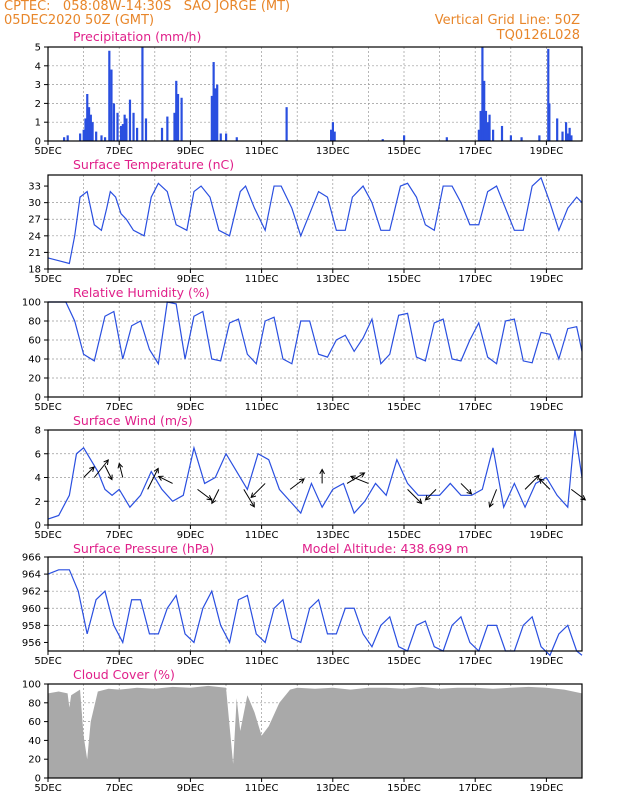  What do you see at coordinates (507, 20) in the screenshot?
I see `header-line1-right: Vertical Grid Line: 50Z` at bounding box center [507, 20].